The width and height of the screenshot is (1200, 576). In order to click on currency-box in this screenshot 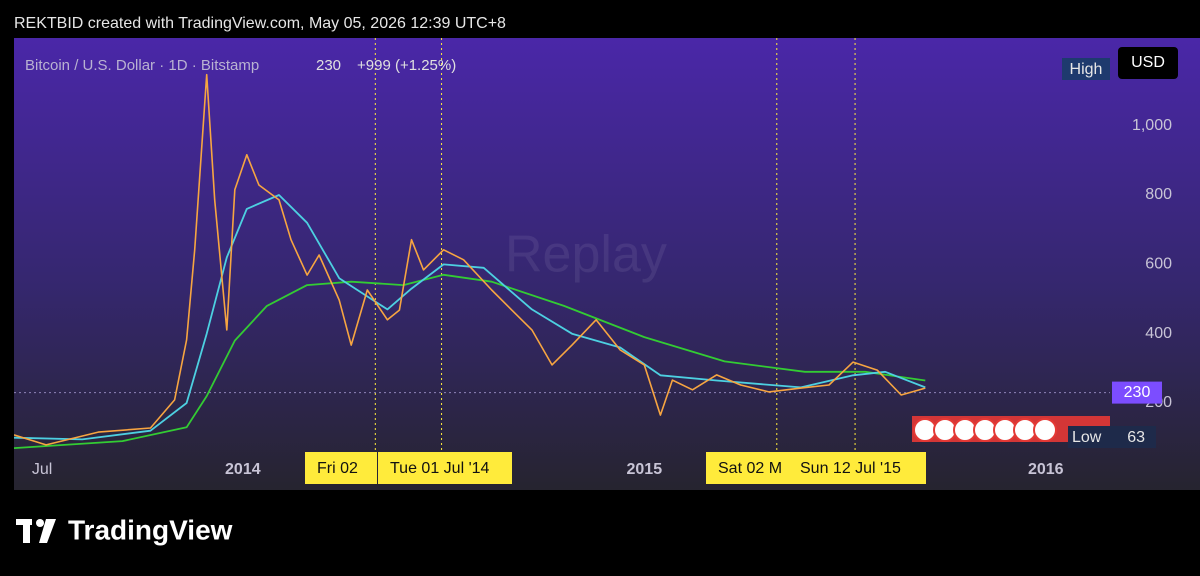, I will do `click(1148, 63)`.